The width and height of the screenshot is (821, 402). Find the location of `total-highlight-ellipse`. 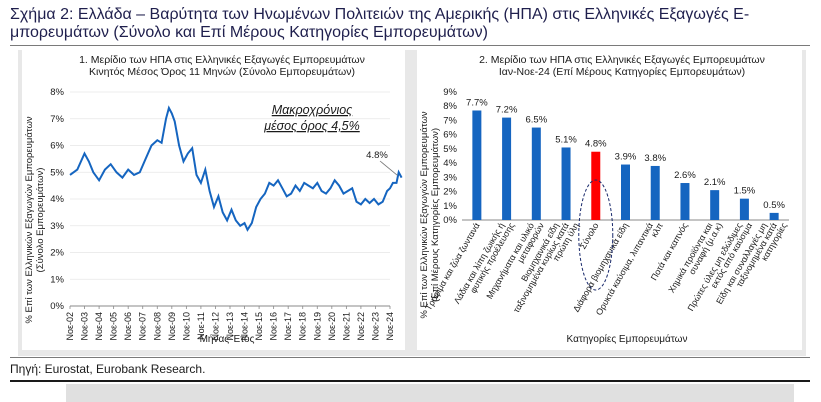

total-highlight-ellipse is located at coordinates (596, 235).